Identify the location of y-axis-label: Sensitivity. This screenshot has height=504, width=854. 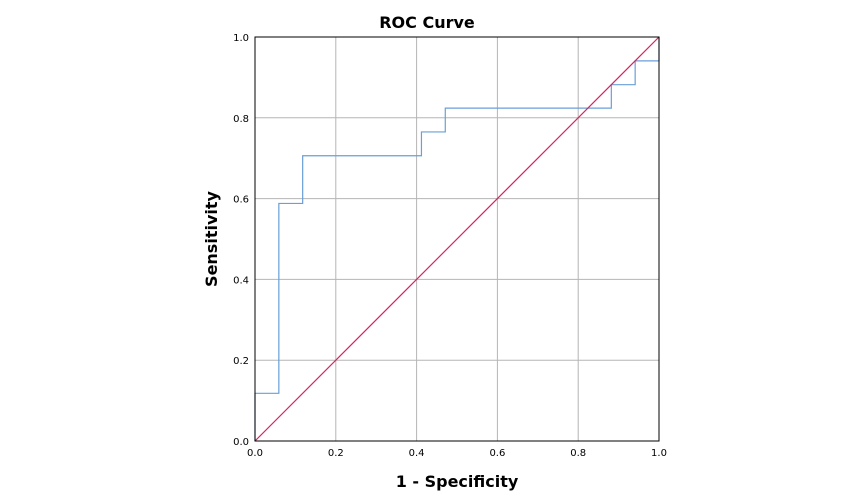
(211, 238).